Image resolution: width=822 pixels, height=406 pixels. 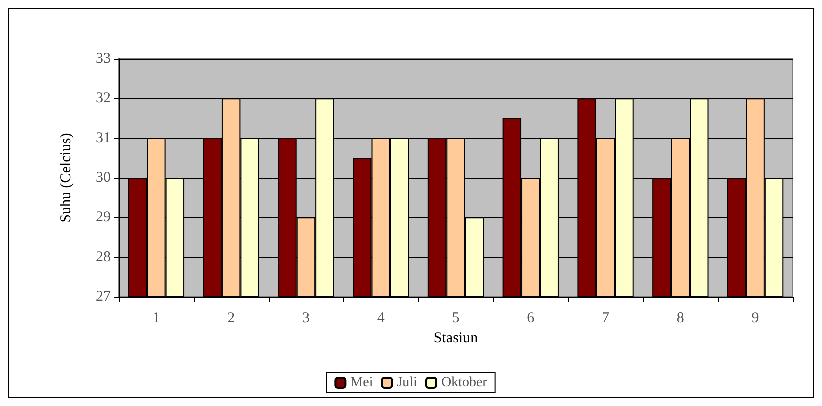 I want to click on y-tick-label: 32, so click(x=103, y=98).